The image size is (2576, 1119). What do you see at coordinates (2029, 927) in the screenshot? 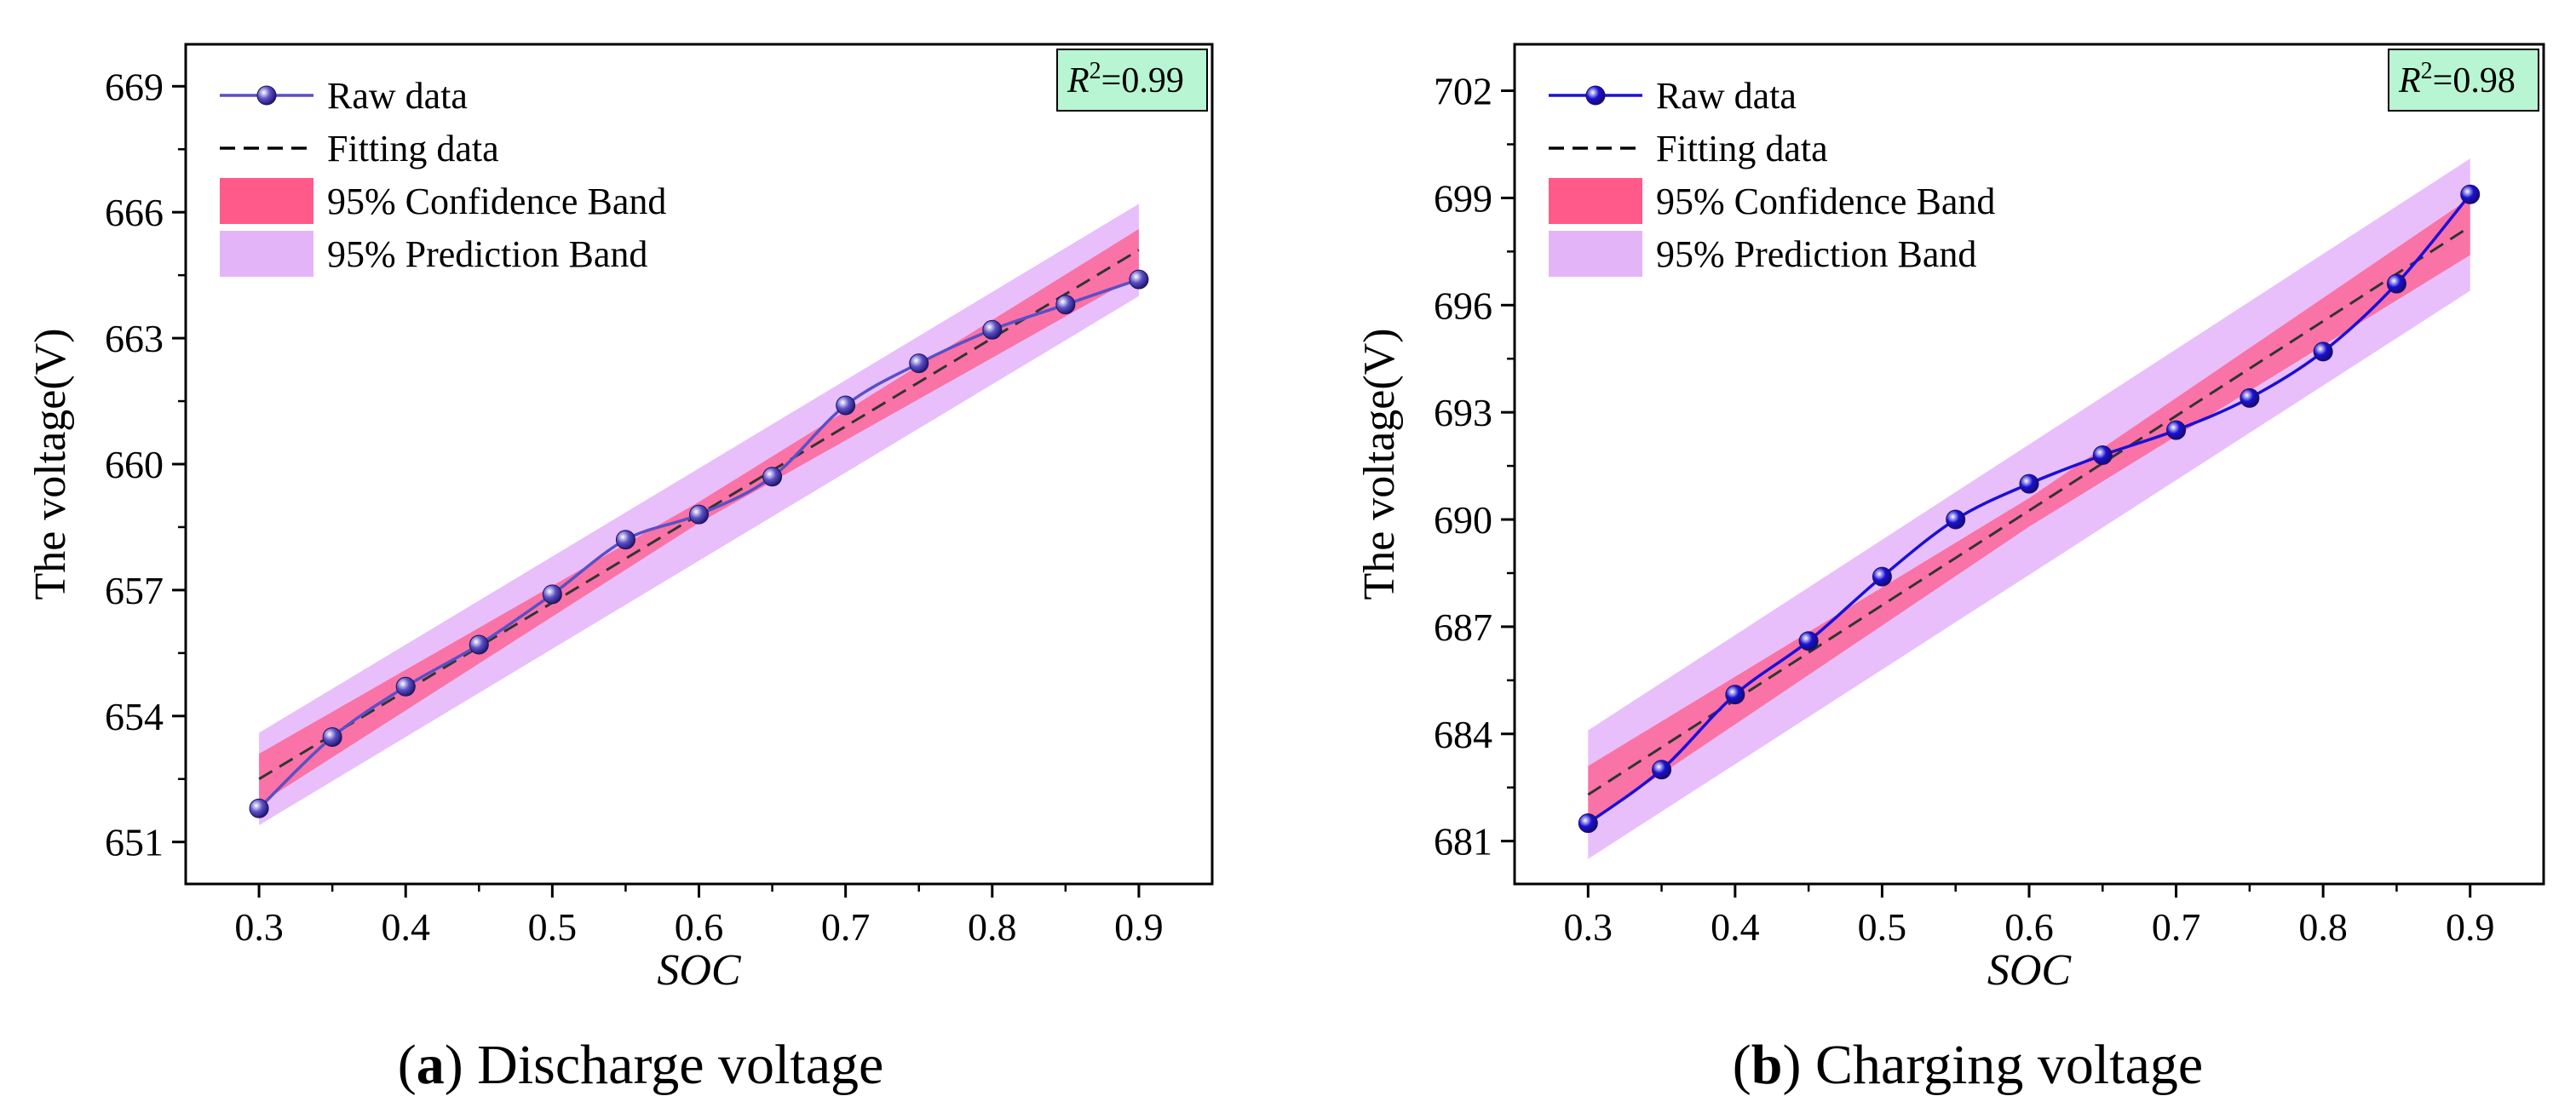
I see `chart-b-x-tick-label: 0.6` at bounding box center [2029, 927].